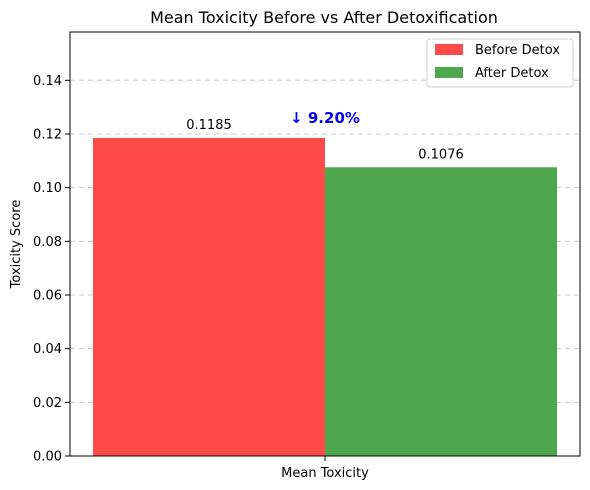 The width and height of the screenshot is (590, 490). What do you see at coordinates (449, 49) in the screenshot?
I see `legend-swatch-before` at bounding box center [449, 49].